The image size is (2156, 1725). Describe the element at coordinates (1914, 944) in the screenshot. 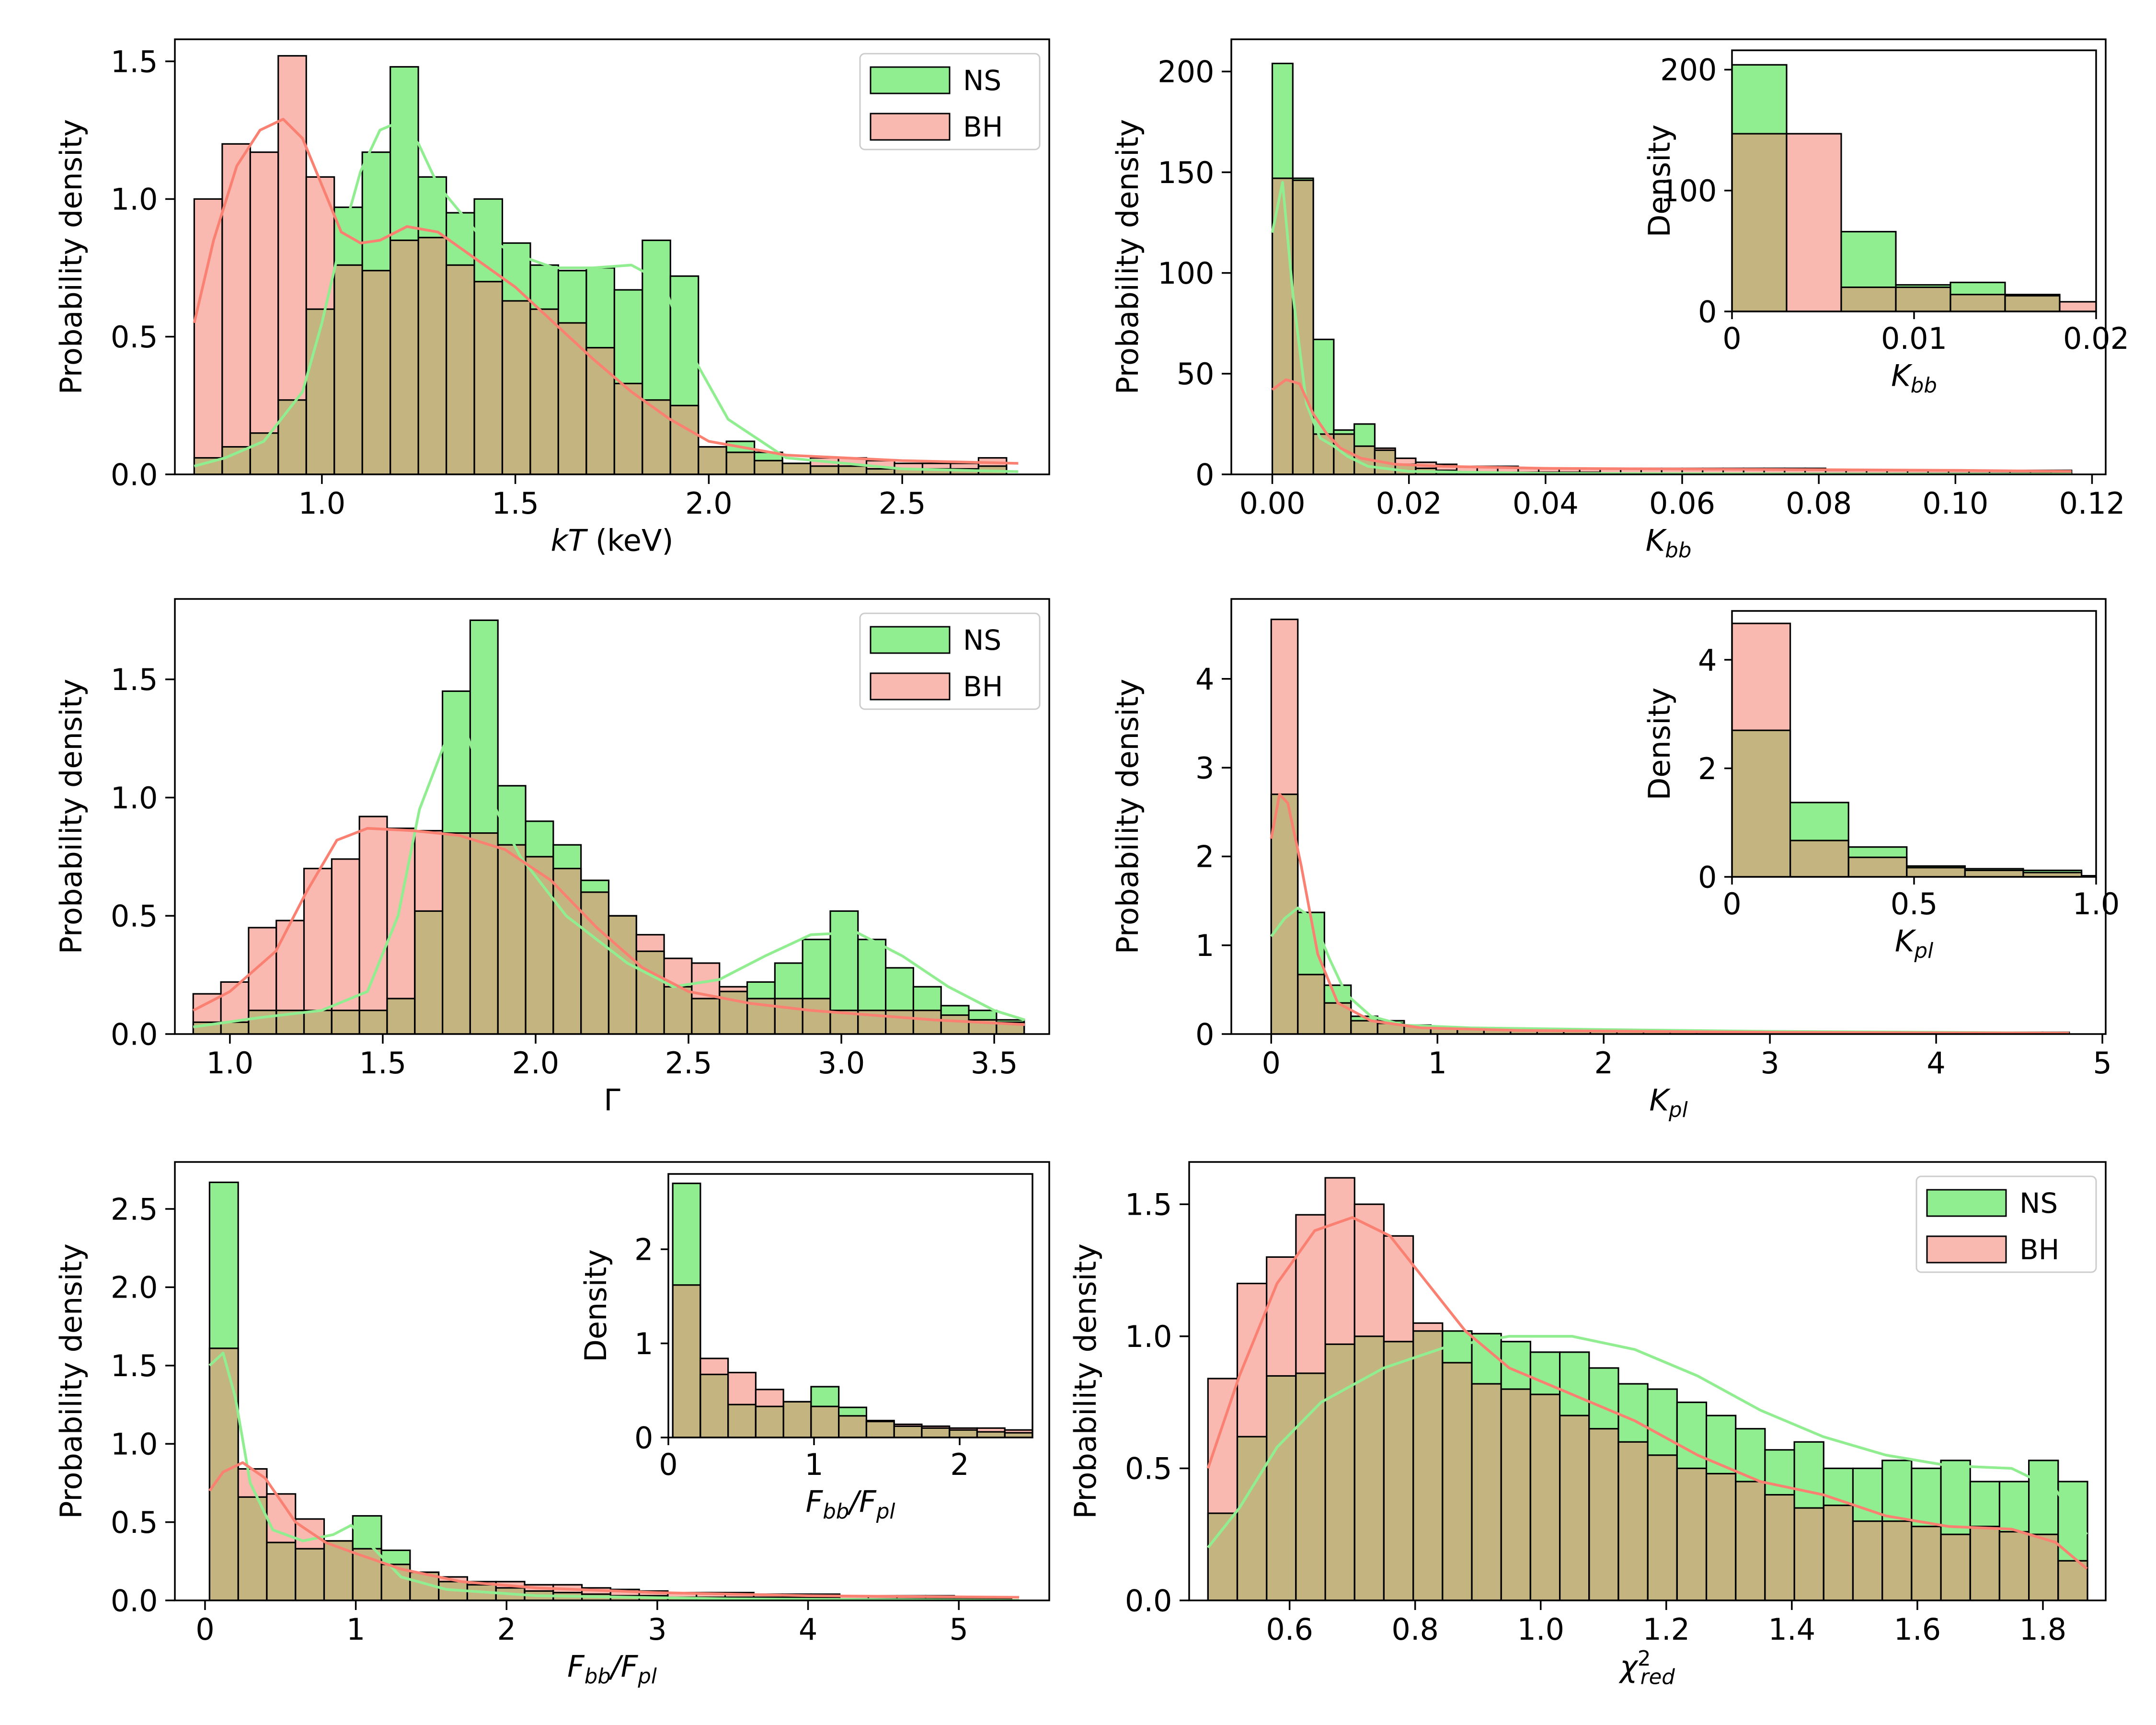

I see `inset-Kpl-x-axis-label: Kpl` at that location.